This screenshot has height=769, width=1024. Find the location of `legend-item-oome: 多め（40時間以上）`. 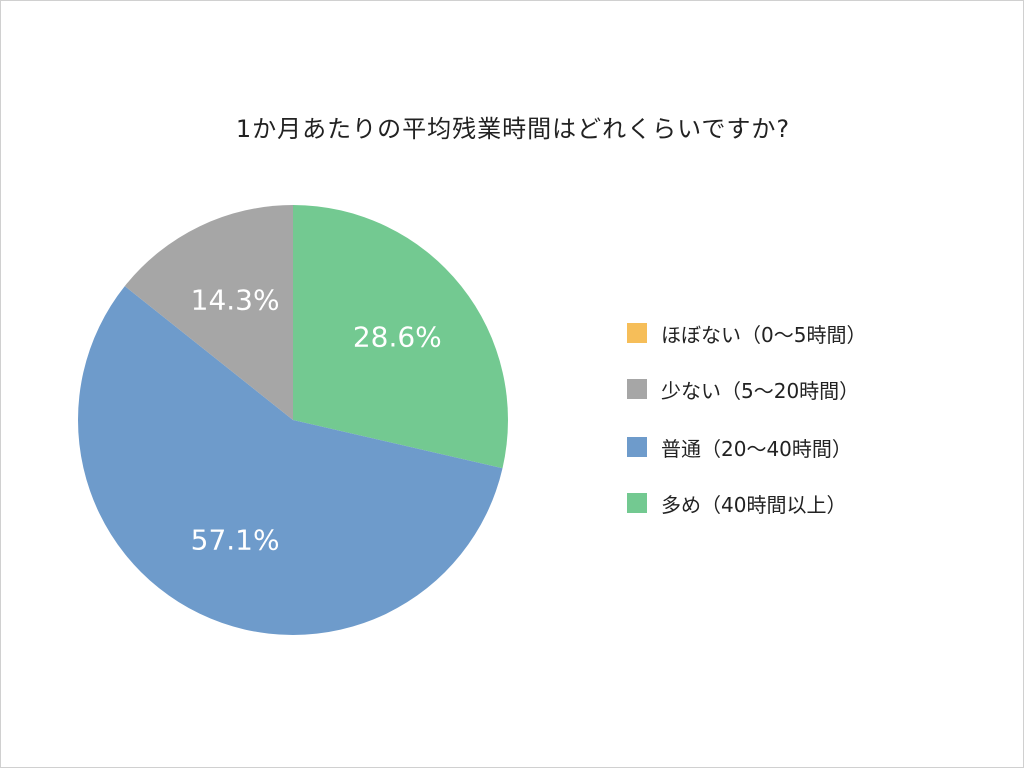

legend-item-oome: 多め（40時間以上） is located at coordinates (792, 503).